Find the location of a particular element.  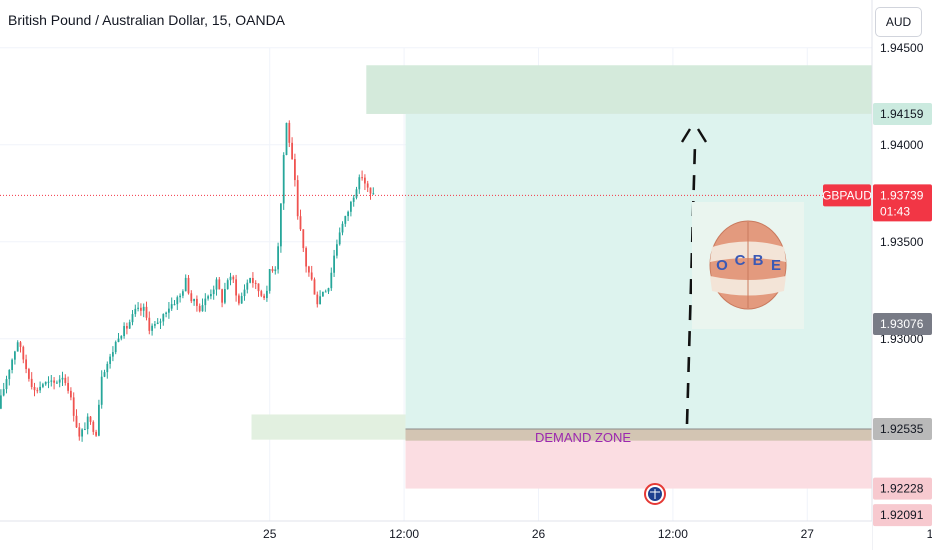

logo-letter-o: O is located at coordinates (722, 265).